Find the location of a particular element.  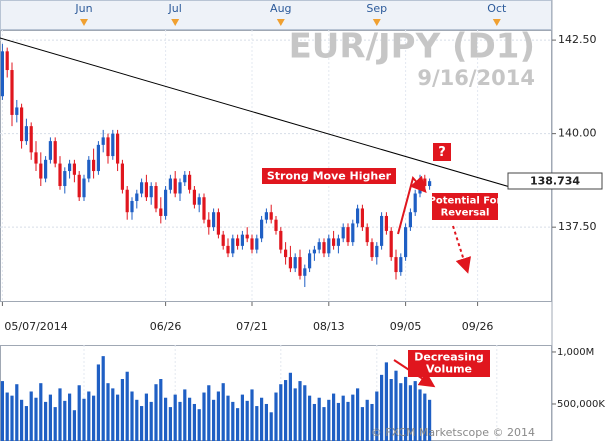

x-tick-label: 06/26 is located at coordinates (166, 326).